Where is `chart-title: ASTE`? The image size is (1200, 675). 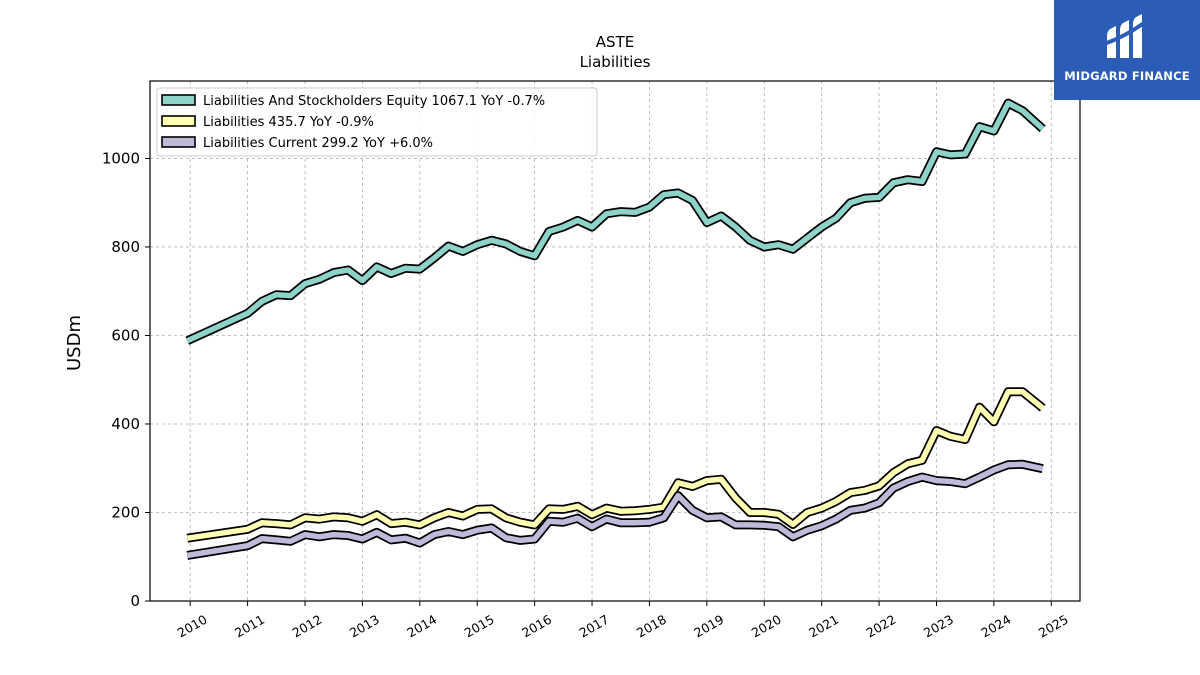
chart-title: ASTE is located at coordinates (615, 42).